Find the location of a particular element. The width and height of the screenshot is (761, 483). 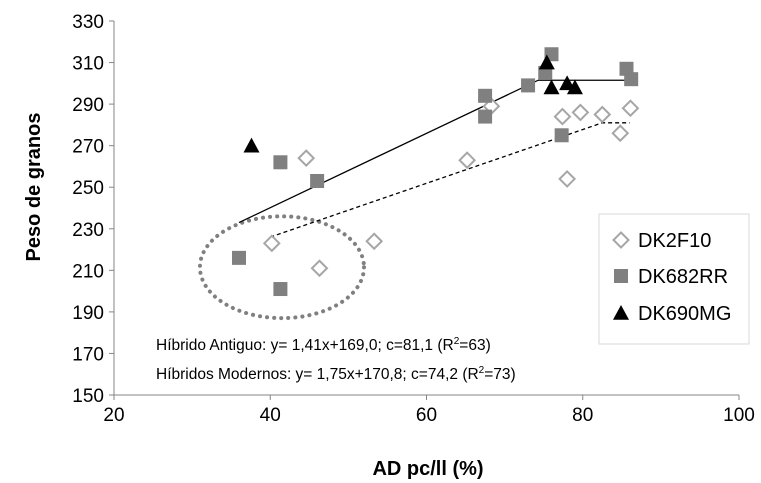

x-tick-label: 80 is located at coordinates (582, 415).